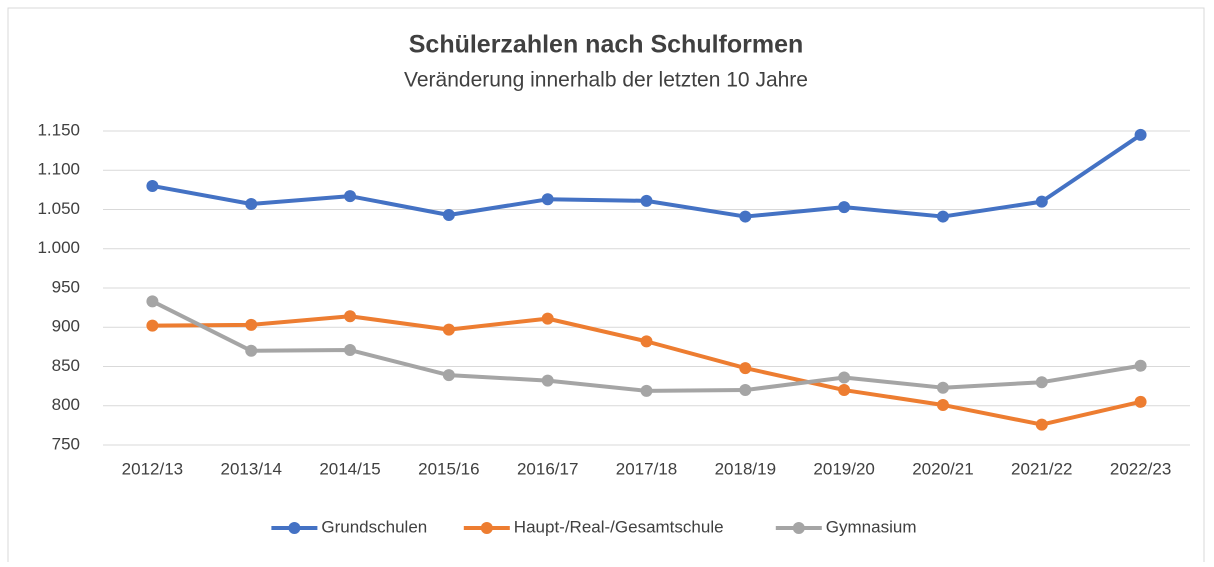 Image resolution: width=1214 pixels, height=567 pixels. What do you see at coordinates (66, 286) in the screenshot?
I see `y-tick-label: 950` at bounding box center [66, 286].